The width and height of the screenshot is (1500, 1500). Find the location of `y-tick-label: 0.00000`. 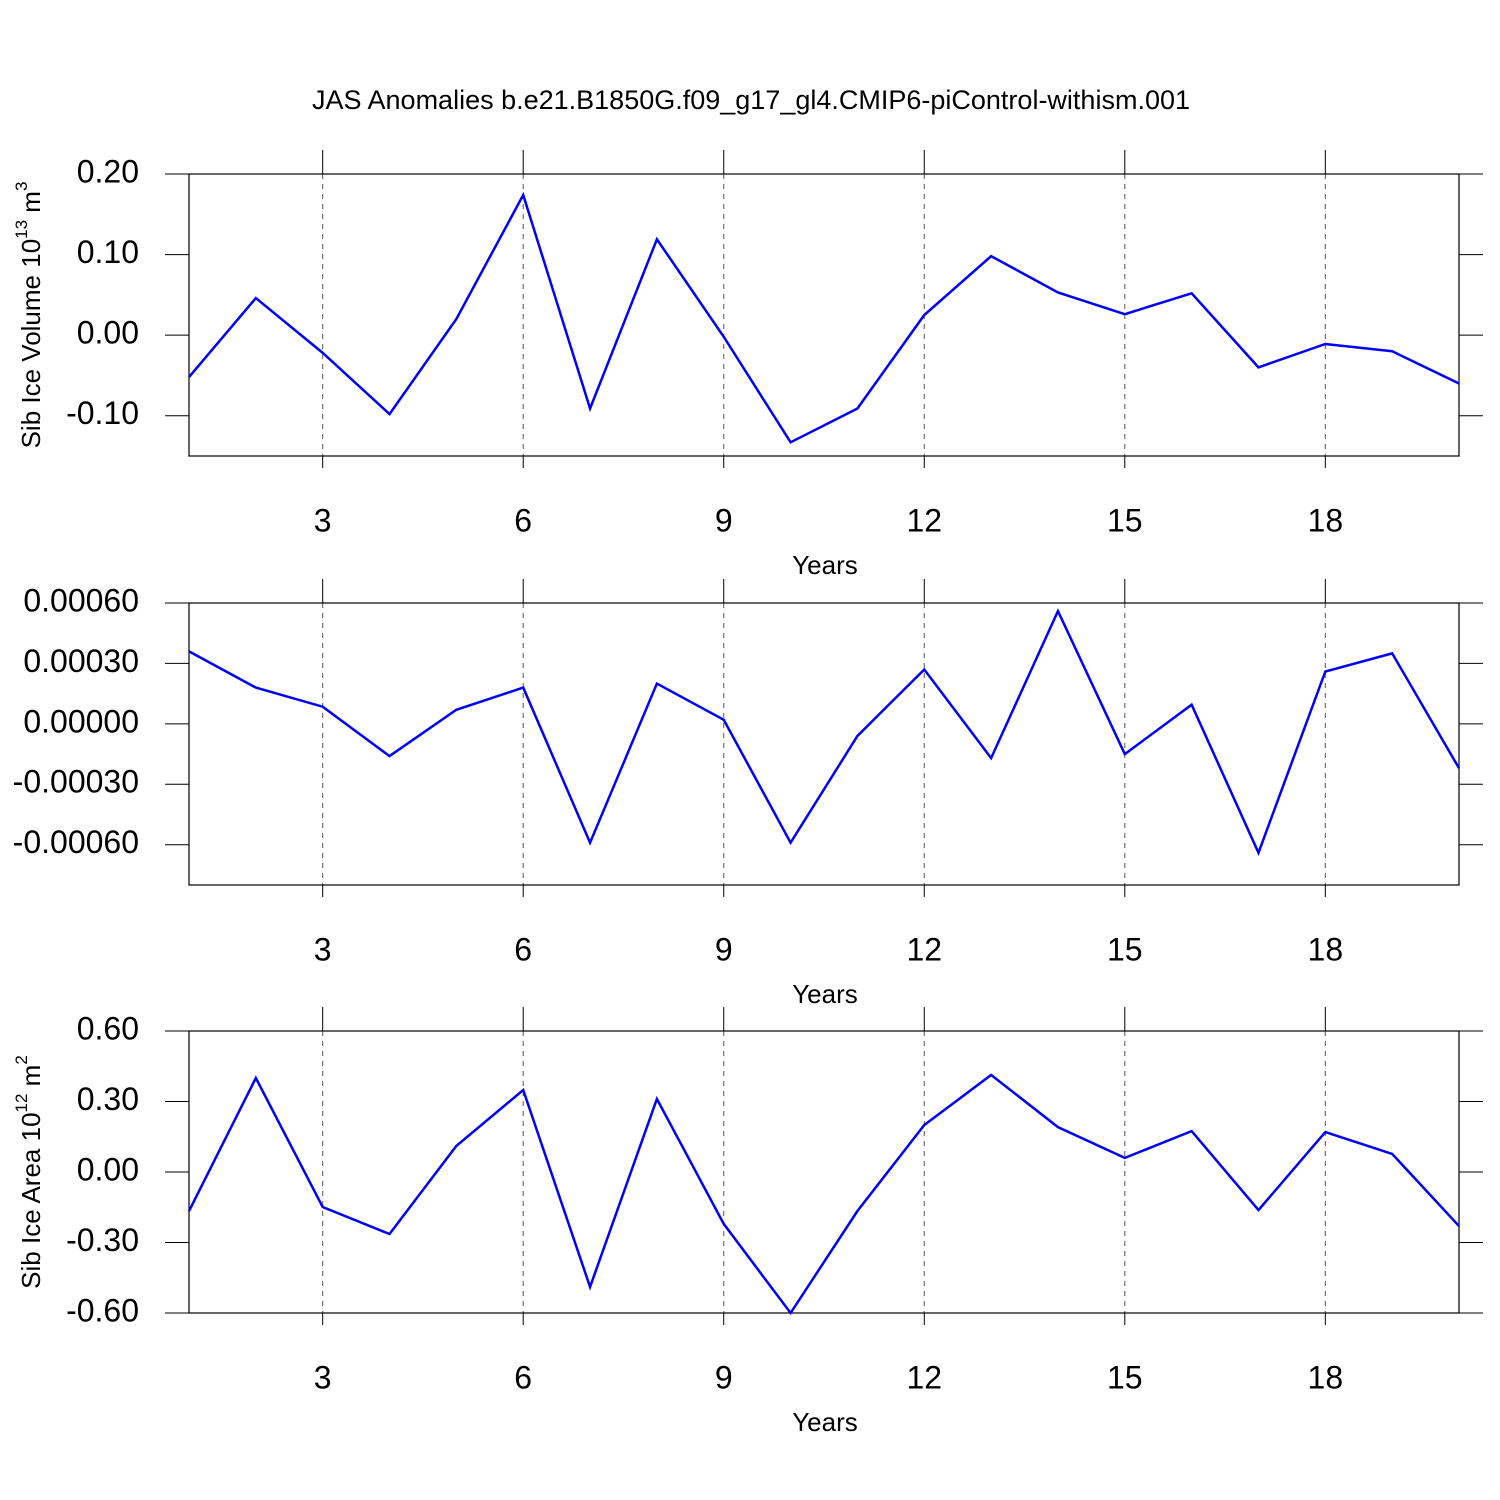

y-tick-label: 0.00000 is located at coordinates (81, 721).